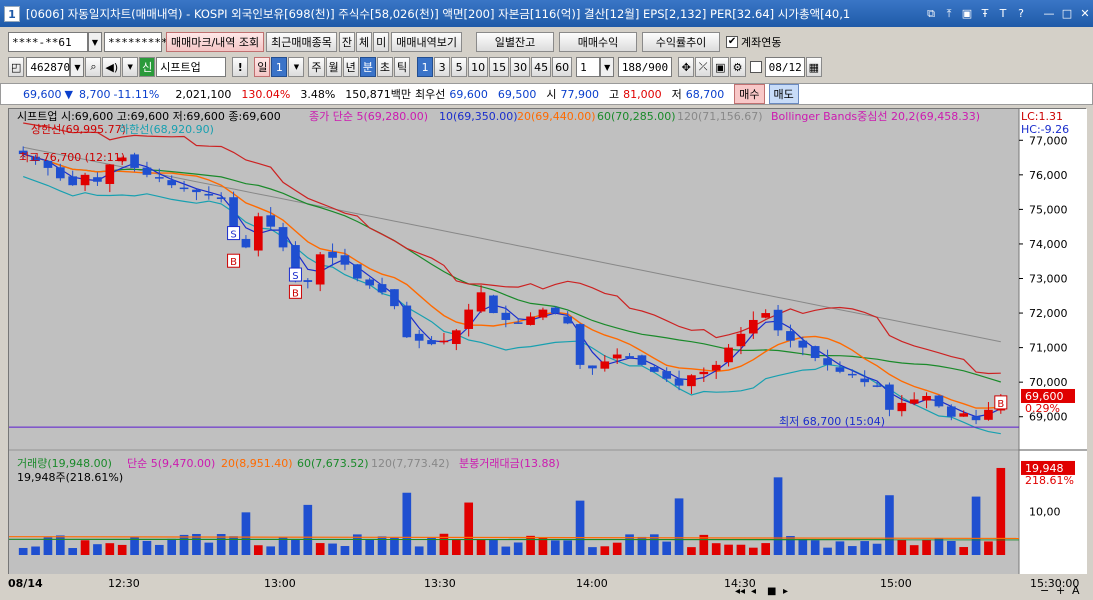 Image resolution: width=1093 pixels, height=600 pixels. Describe the element at coordinates (562, 67) in the screenshot. I see `interval-tab-60: 60` at that location.